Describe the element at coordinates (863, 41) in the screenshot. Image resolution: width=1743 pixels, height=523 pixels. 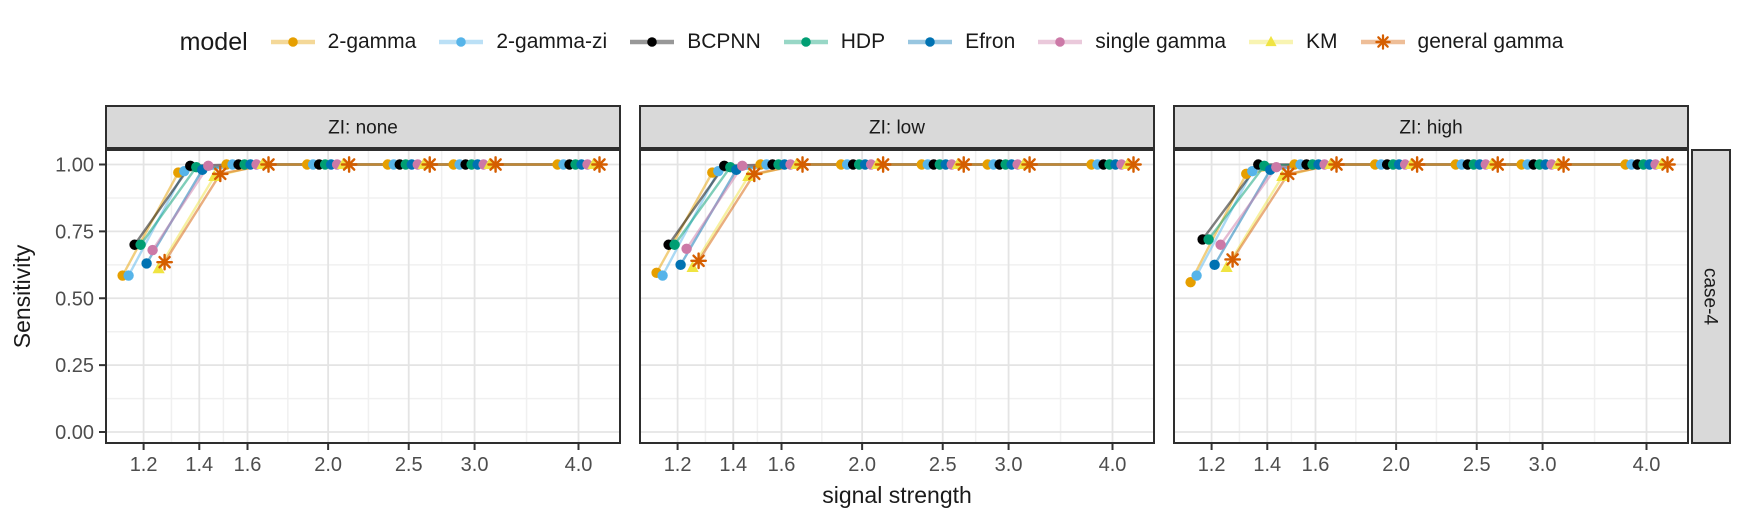
I see `legend-label: HDP` at that location.